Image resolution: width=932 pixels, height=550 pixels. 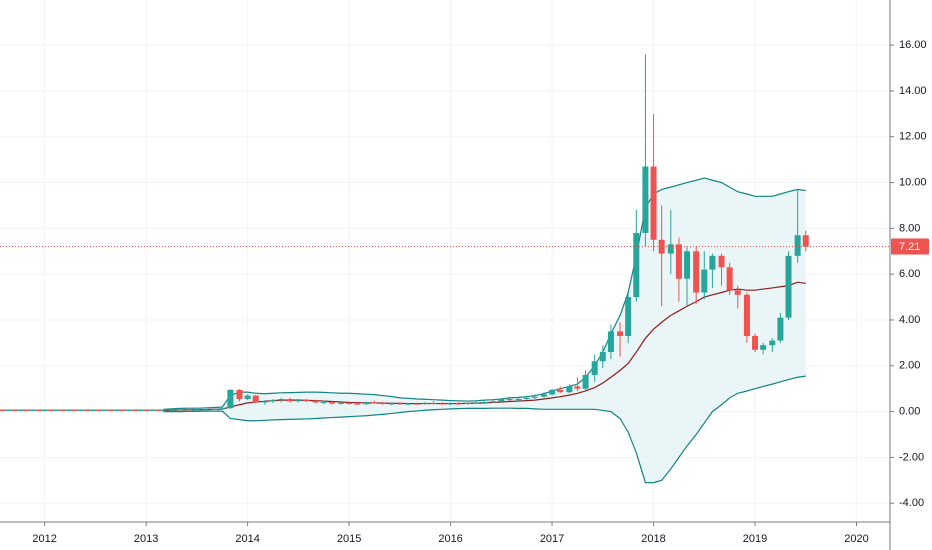 I want to click on x-tick-label: 2018, so click(x=653, y=539).